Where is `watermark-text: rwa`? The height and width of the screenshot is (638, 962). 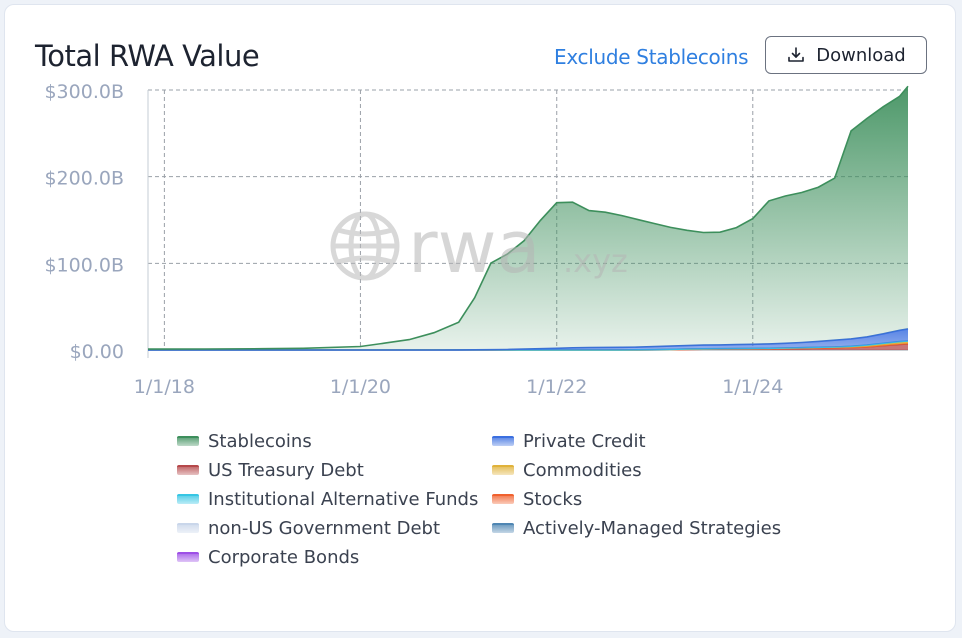
watermark-text: rwa is located at coordinates (474, 247).